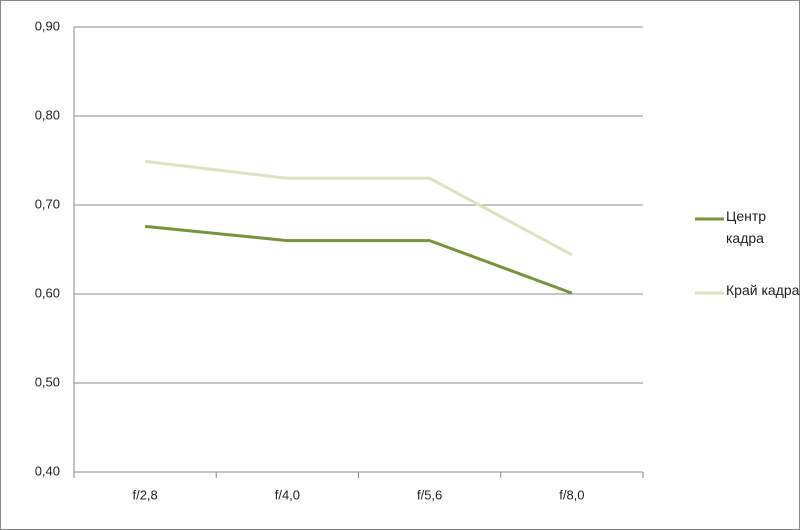 Image resolution: width=800 pixels, height=530 pixels. I want to click on y-tick-label: 0,90, so click(47, 25).